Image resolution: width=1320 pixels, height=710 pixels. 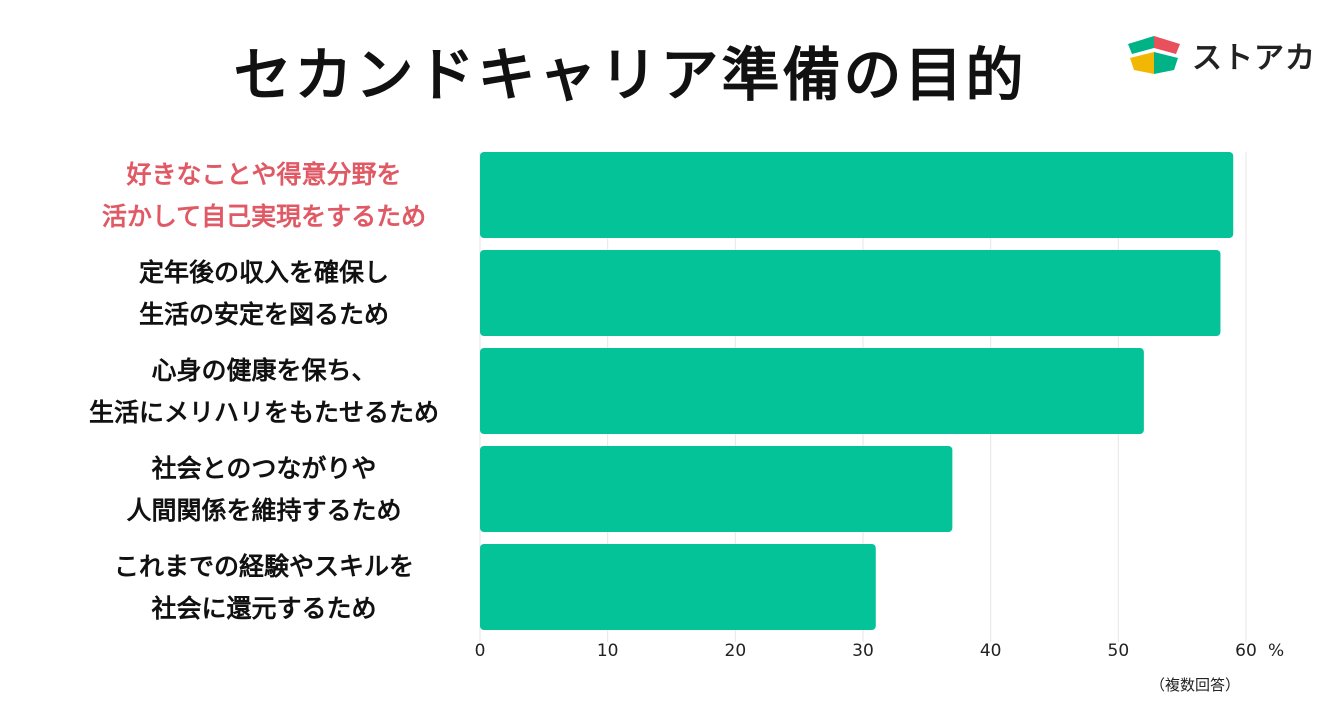 I want to click on category-label: 社会とのつながりや人間関係を維持するため, so click(x=263, y=489).